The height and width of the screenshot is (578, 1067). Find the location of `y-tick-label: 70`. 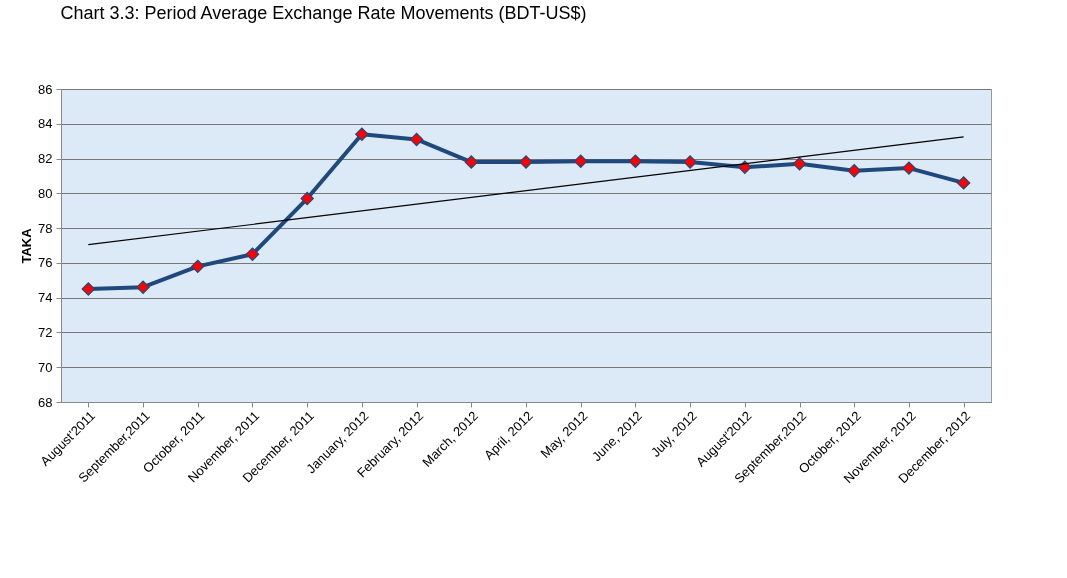

y-tick-label: 70 is located at coordinates (45, 367).